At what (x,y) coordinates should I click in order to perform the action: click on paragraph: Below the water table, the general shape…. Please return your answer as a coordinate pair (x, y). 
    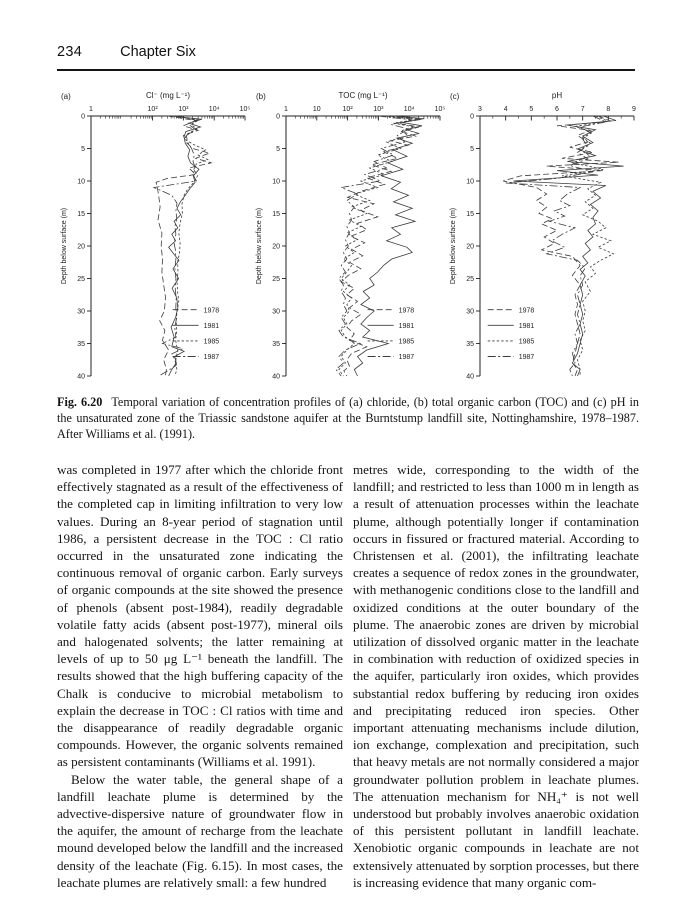
    Looking at the image, I should click on (200, 830).